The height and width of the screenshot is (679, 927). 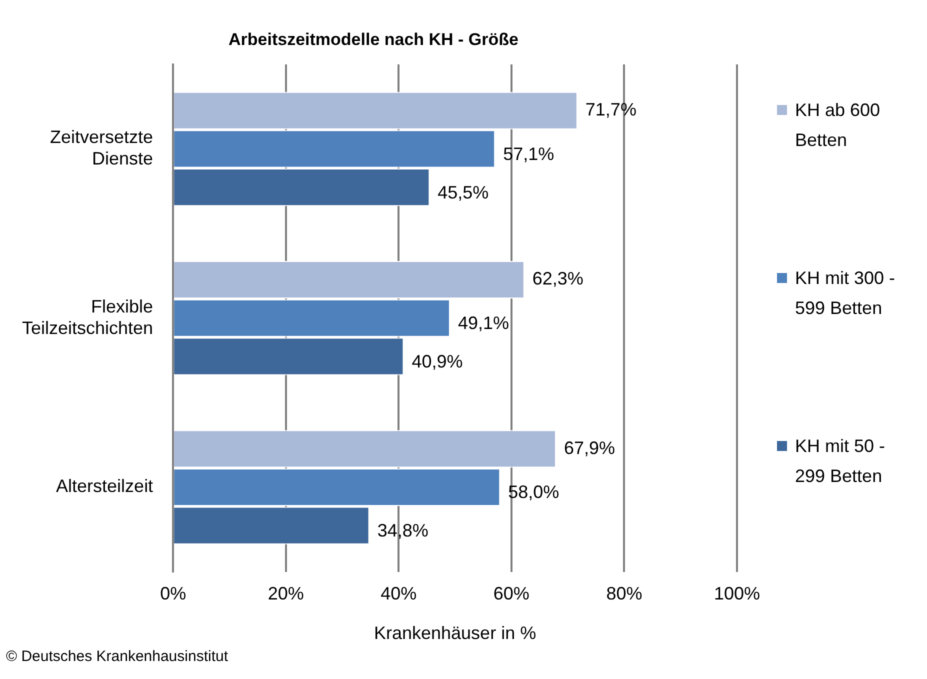 What do you see at coordinates (624, 594) in the screenshot?
I see `x-tick-label: 80%` at bounding box center [624, 594].